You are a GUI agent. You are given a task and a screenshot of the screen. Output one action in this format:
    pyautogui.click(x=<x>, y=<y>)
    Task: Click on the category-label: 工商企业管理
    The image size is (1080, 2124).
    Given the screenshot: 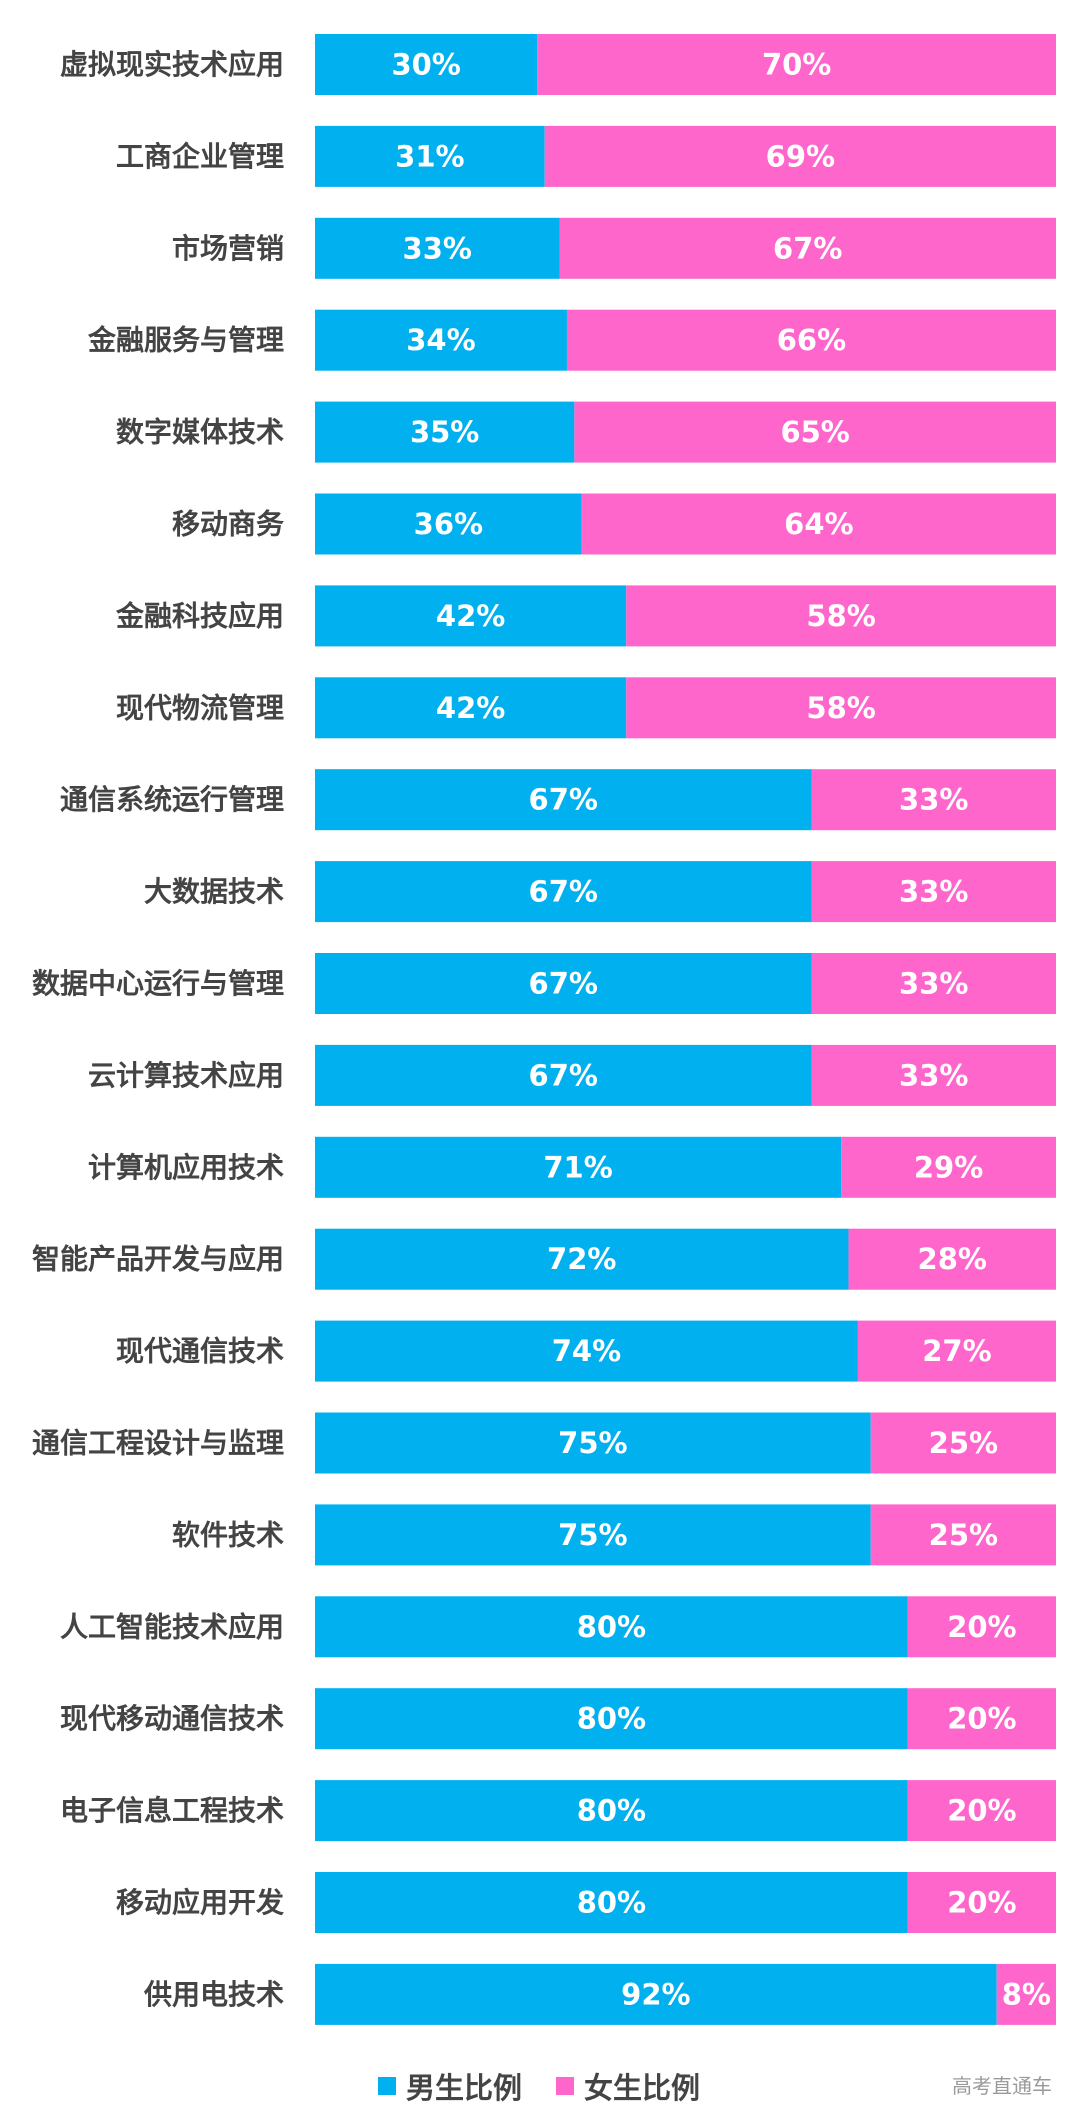 What is the action you would take?
    pyautogui.click(x=200, y=156)
    